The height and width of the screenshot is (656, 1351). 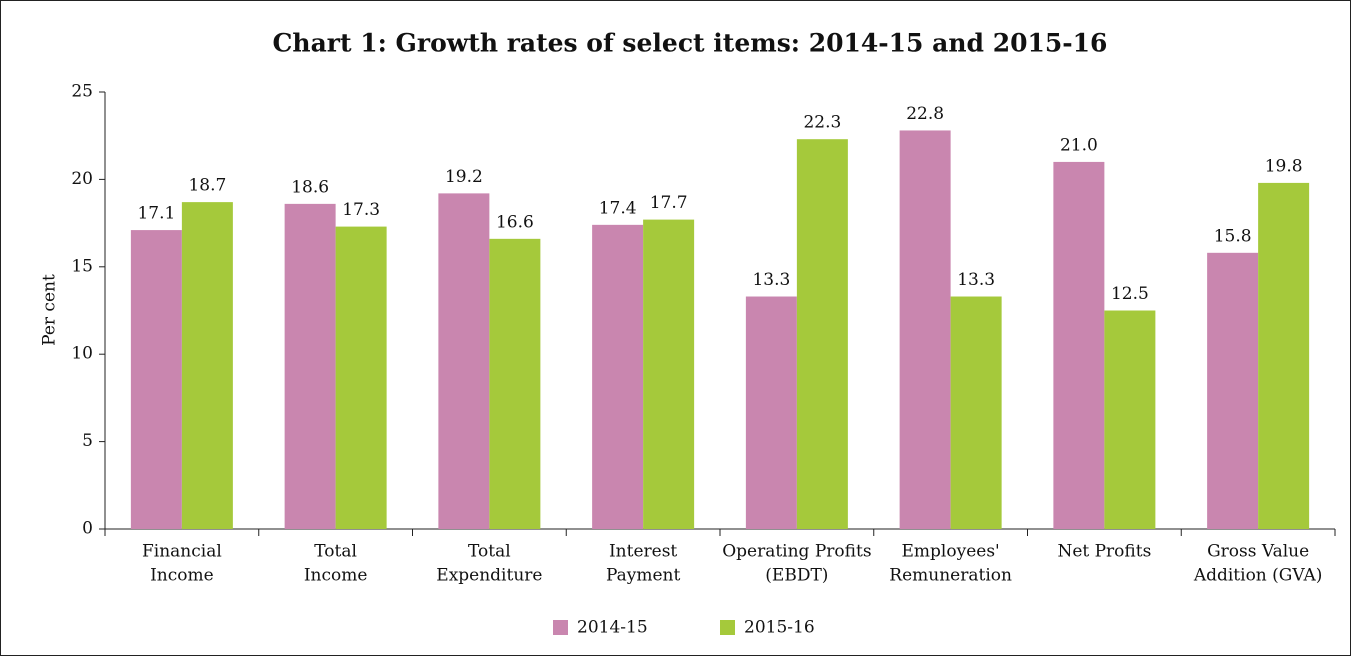 What do you see at coordinates (950, 576) in the screenshot?
I see `x-tick-label: Remuneration` at bounding box center [950, 576].